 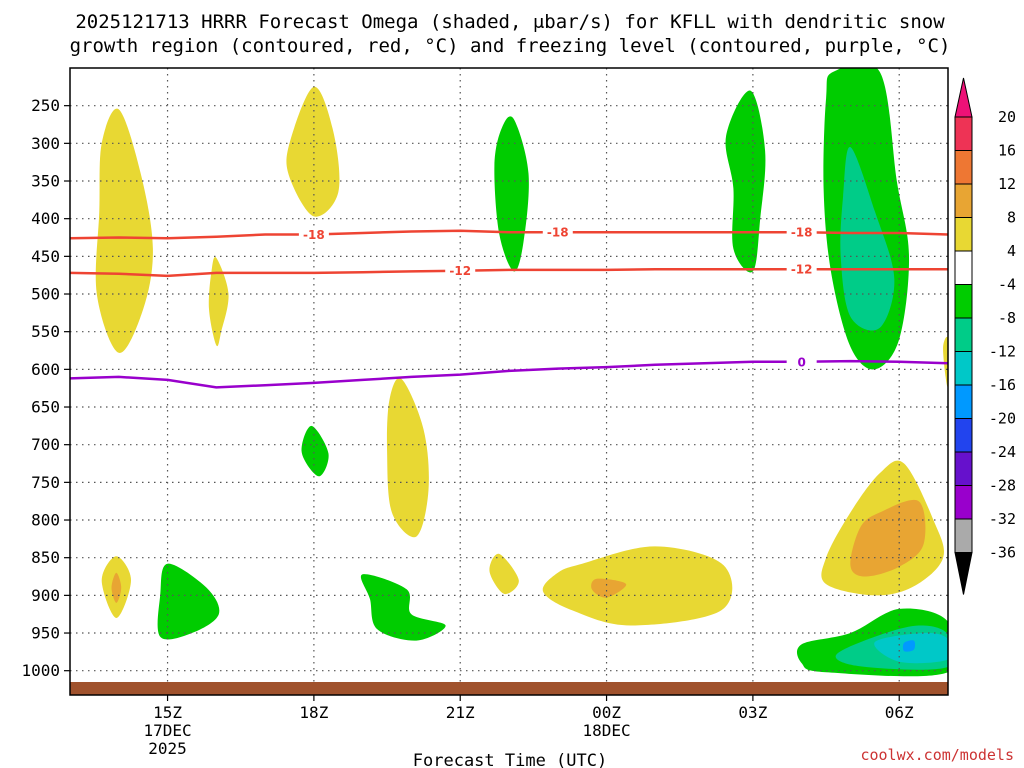 I want to click on omega-region-yellow-22z-low, so click(x=504, y=574).